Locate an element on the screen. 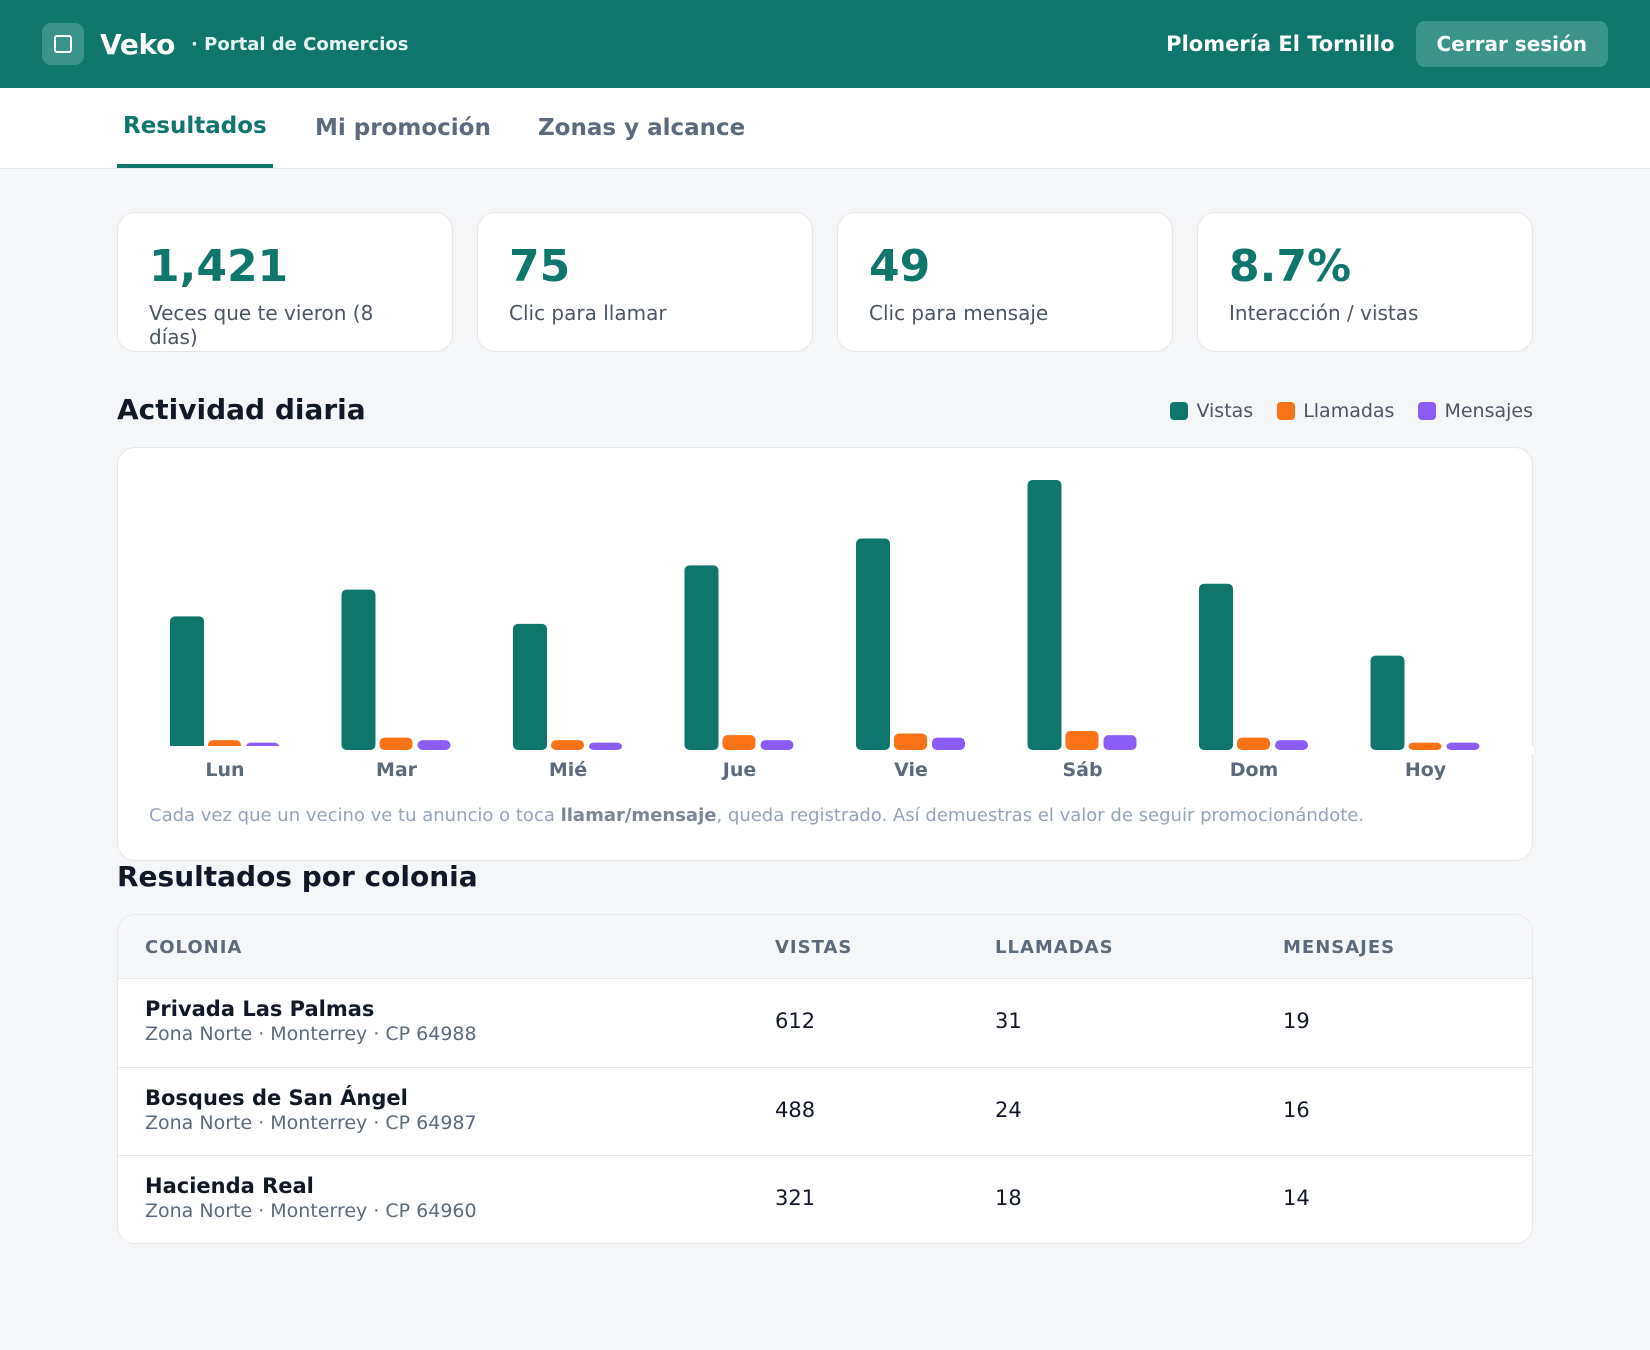  colonia-name: Privada Las Palmas is located at coordinates (260, 1009).